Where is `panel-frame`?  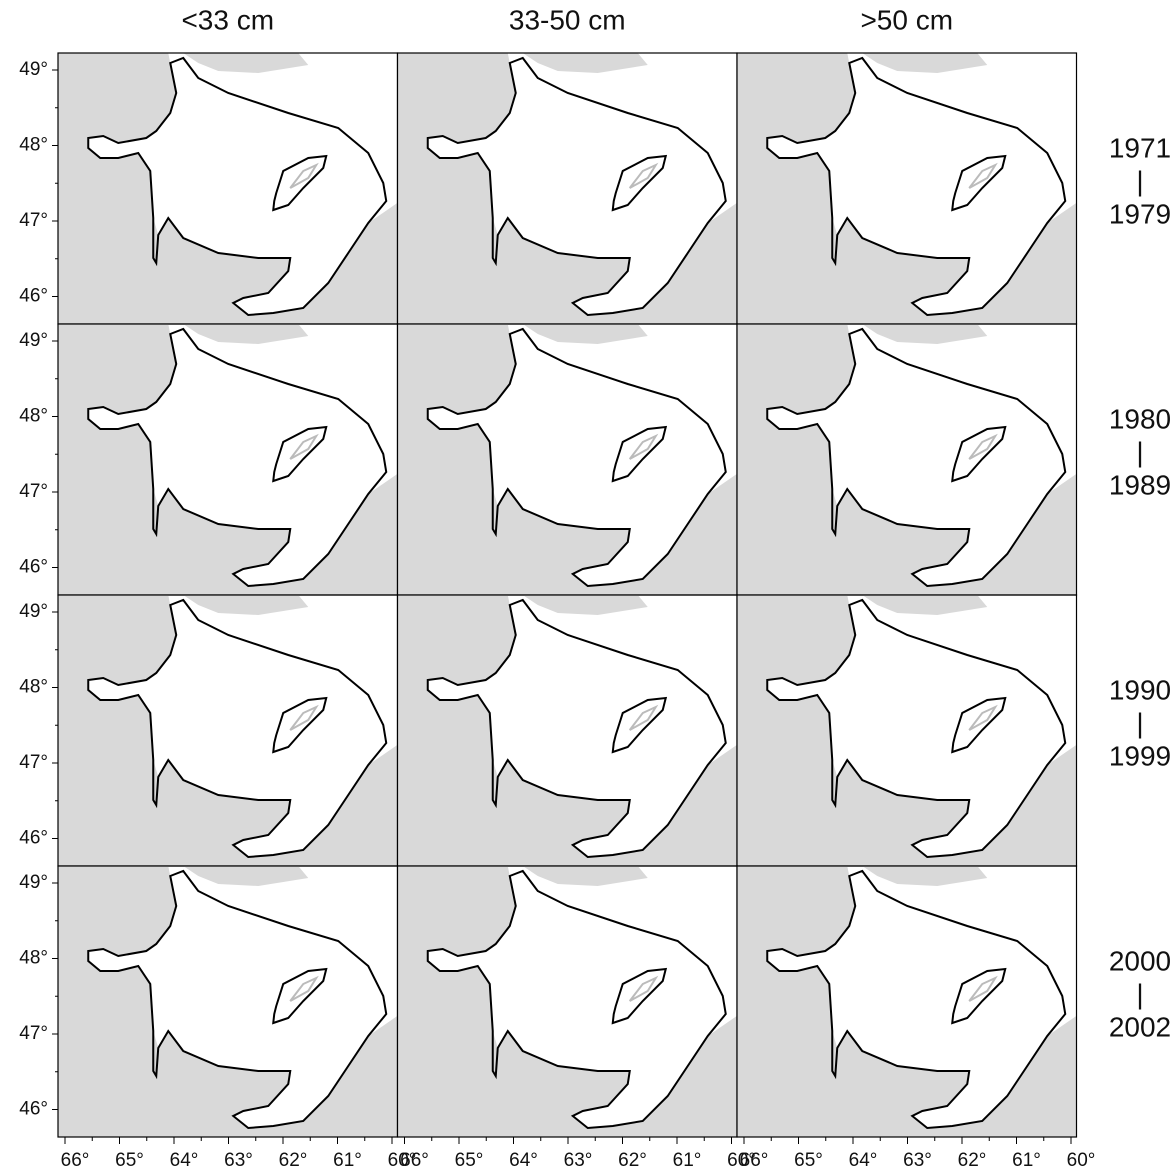 panel-frame is located at coordinates (907, 1001).